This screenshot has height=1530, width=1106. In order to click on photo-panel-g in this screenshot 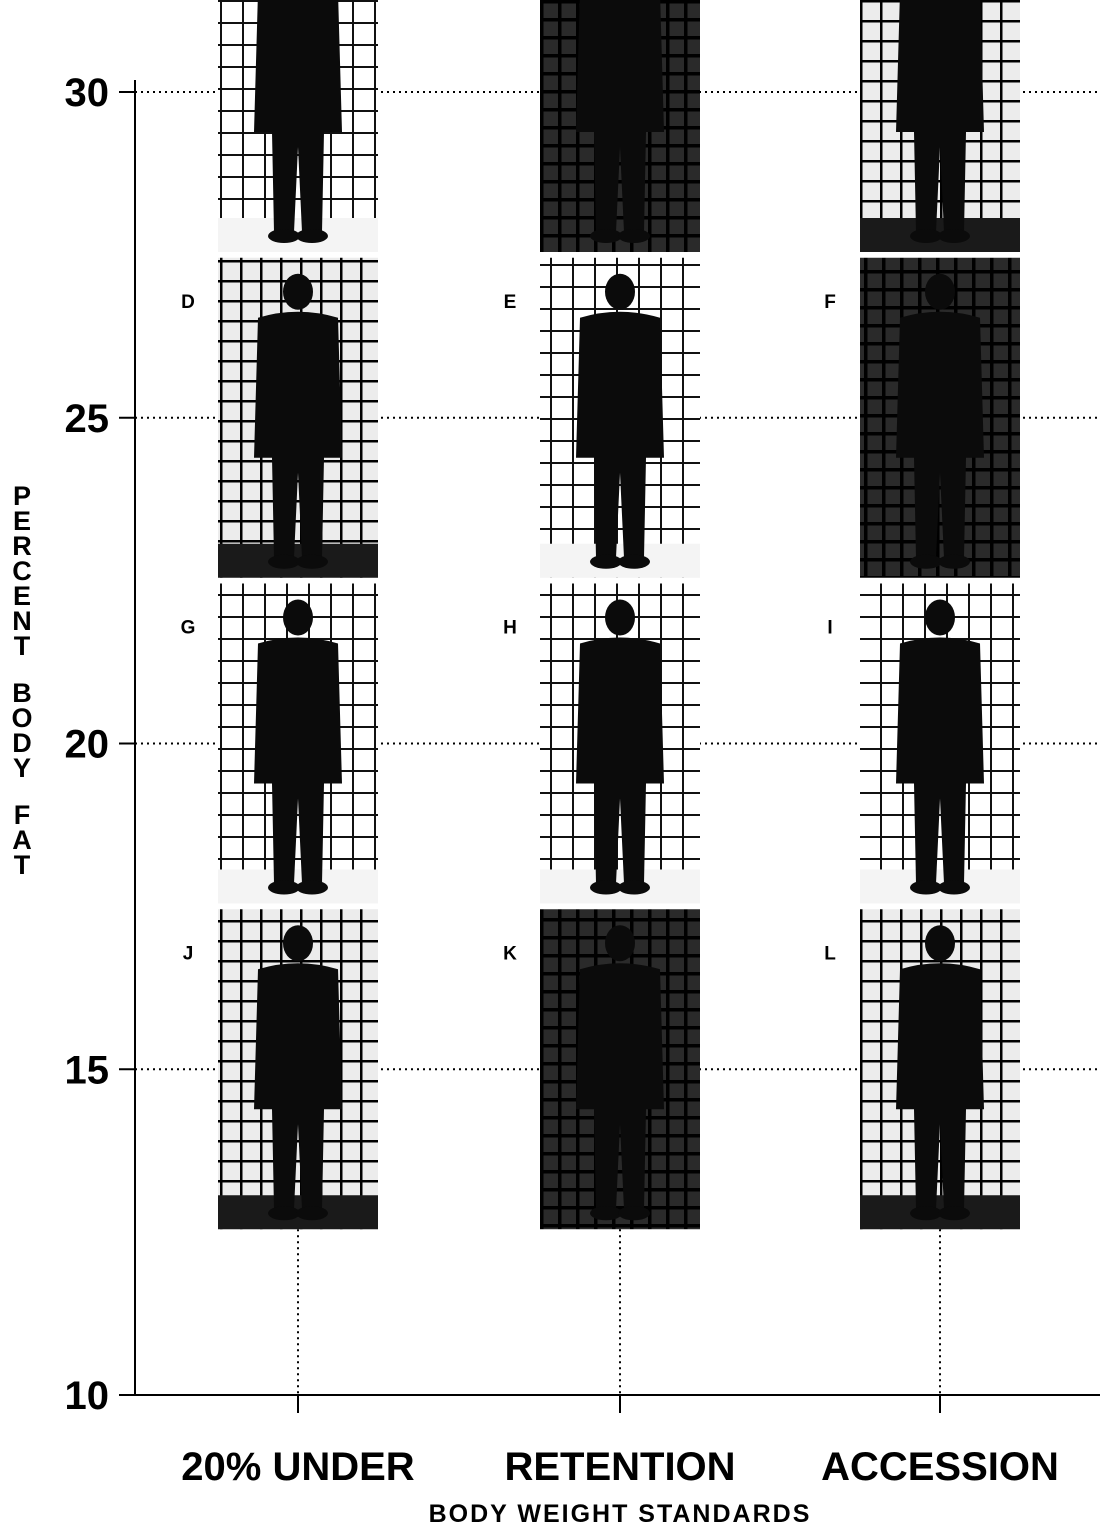, I will do `click(298, 743)`.